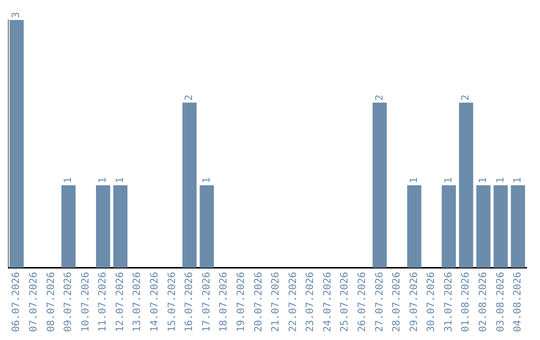  Describe the element at coordinates (362, 302) in the screenshot. I see `x-tick-label: 26.07.2026` at that location.